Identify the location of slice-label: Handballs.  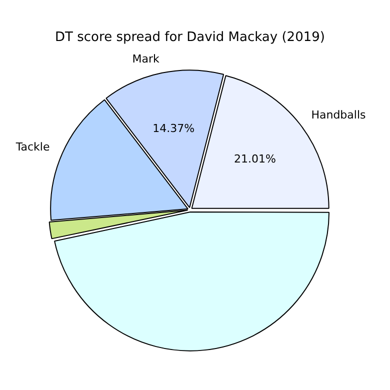
(338, 115).